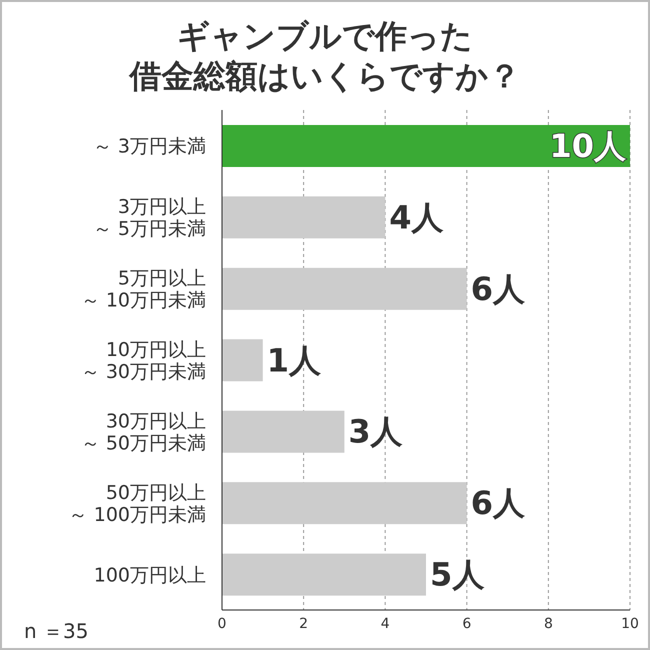 Image resolution: width=650 pixels, height=650 pixels. Describe the element at coordinates (416, 217) in the screenshot. I see `data-label: 4人` at that location.